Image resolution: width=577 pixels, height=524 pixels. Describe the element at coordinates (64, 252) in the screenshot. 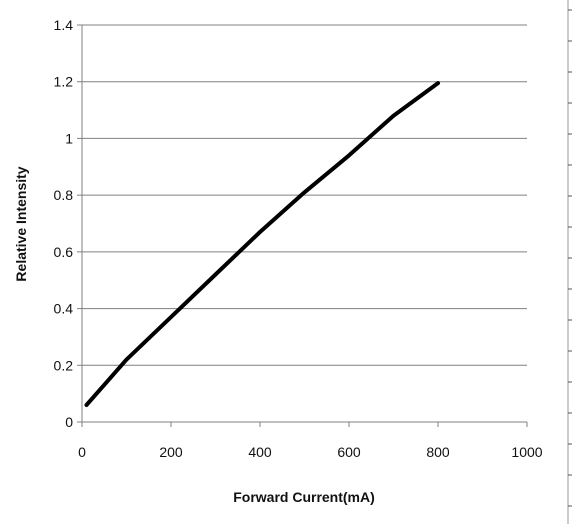

I see `y-tick-label-3: 0.6` at that location.